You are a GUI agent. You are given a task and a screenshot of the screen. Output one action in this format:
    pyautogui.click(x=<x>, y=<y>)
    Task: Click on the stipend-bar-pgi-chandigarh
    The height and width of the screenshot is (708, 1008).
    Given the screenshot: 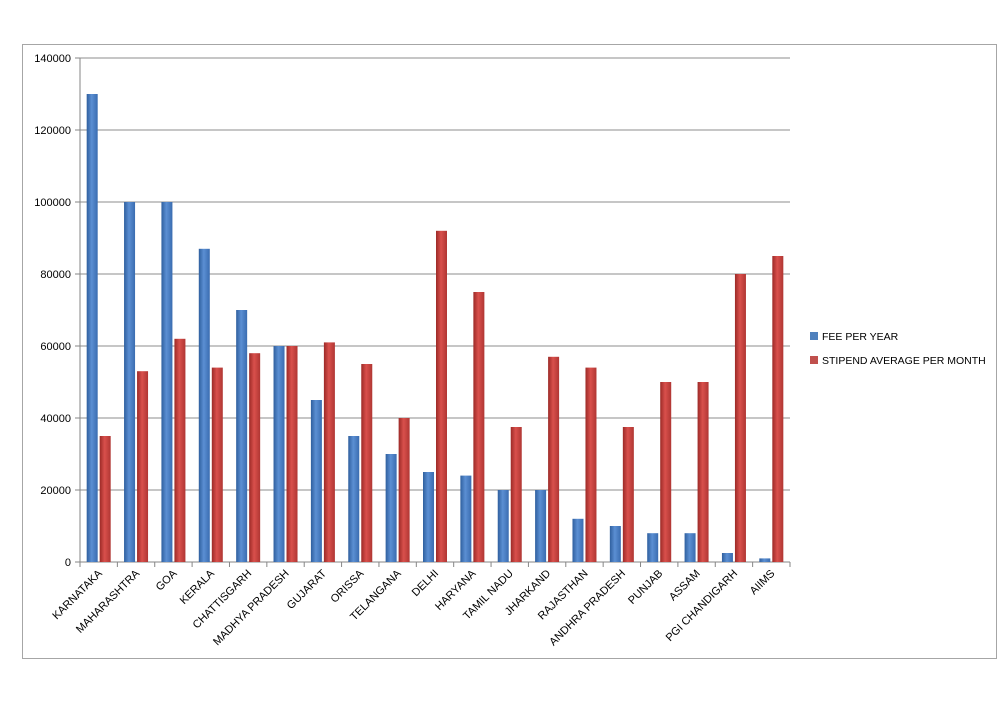 What is the action you would take?
    pyautogui.click(x=740, y=418)
    